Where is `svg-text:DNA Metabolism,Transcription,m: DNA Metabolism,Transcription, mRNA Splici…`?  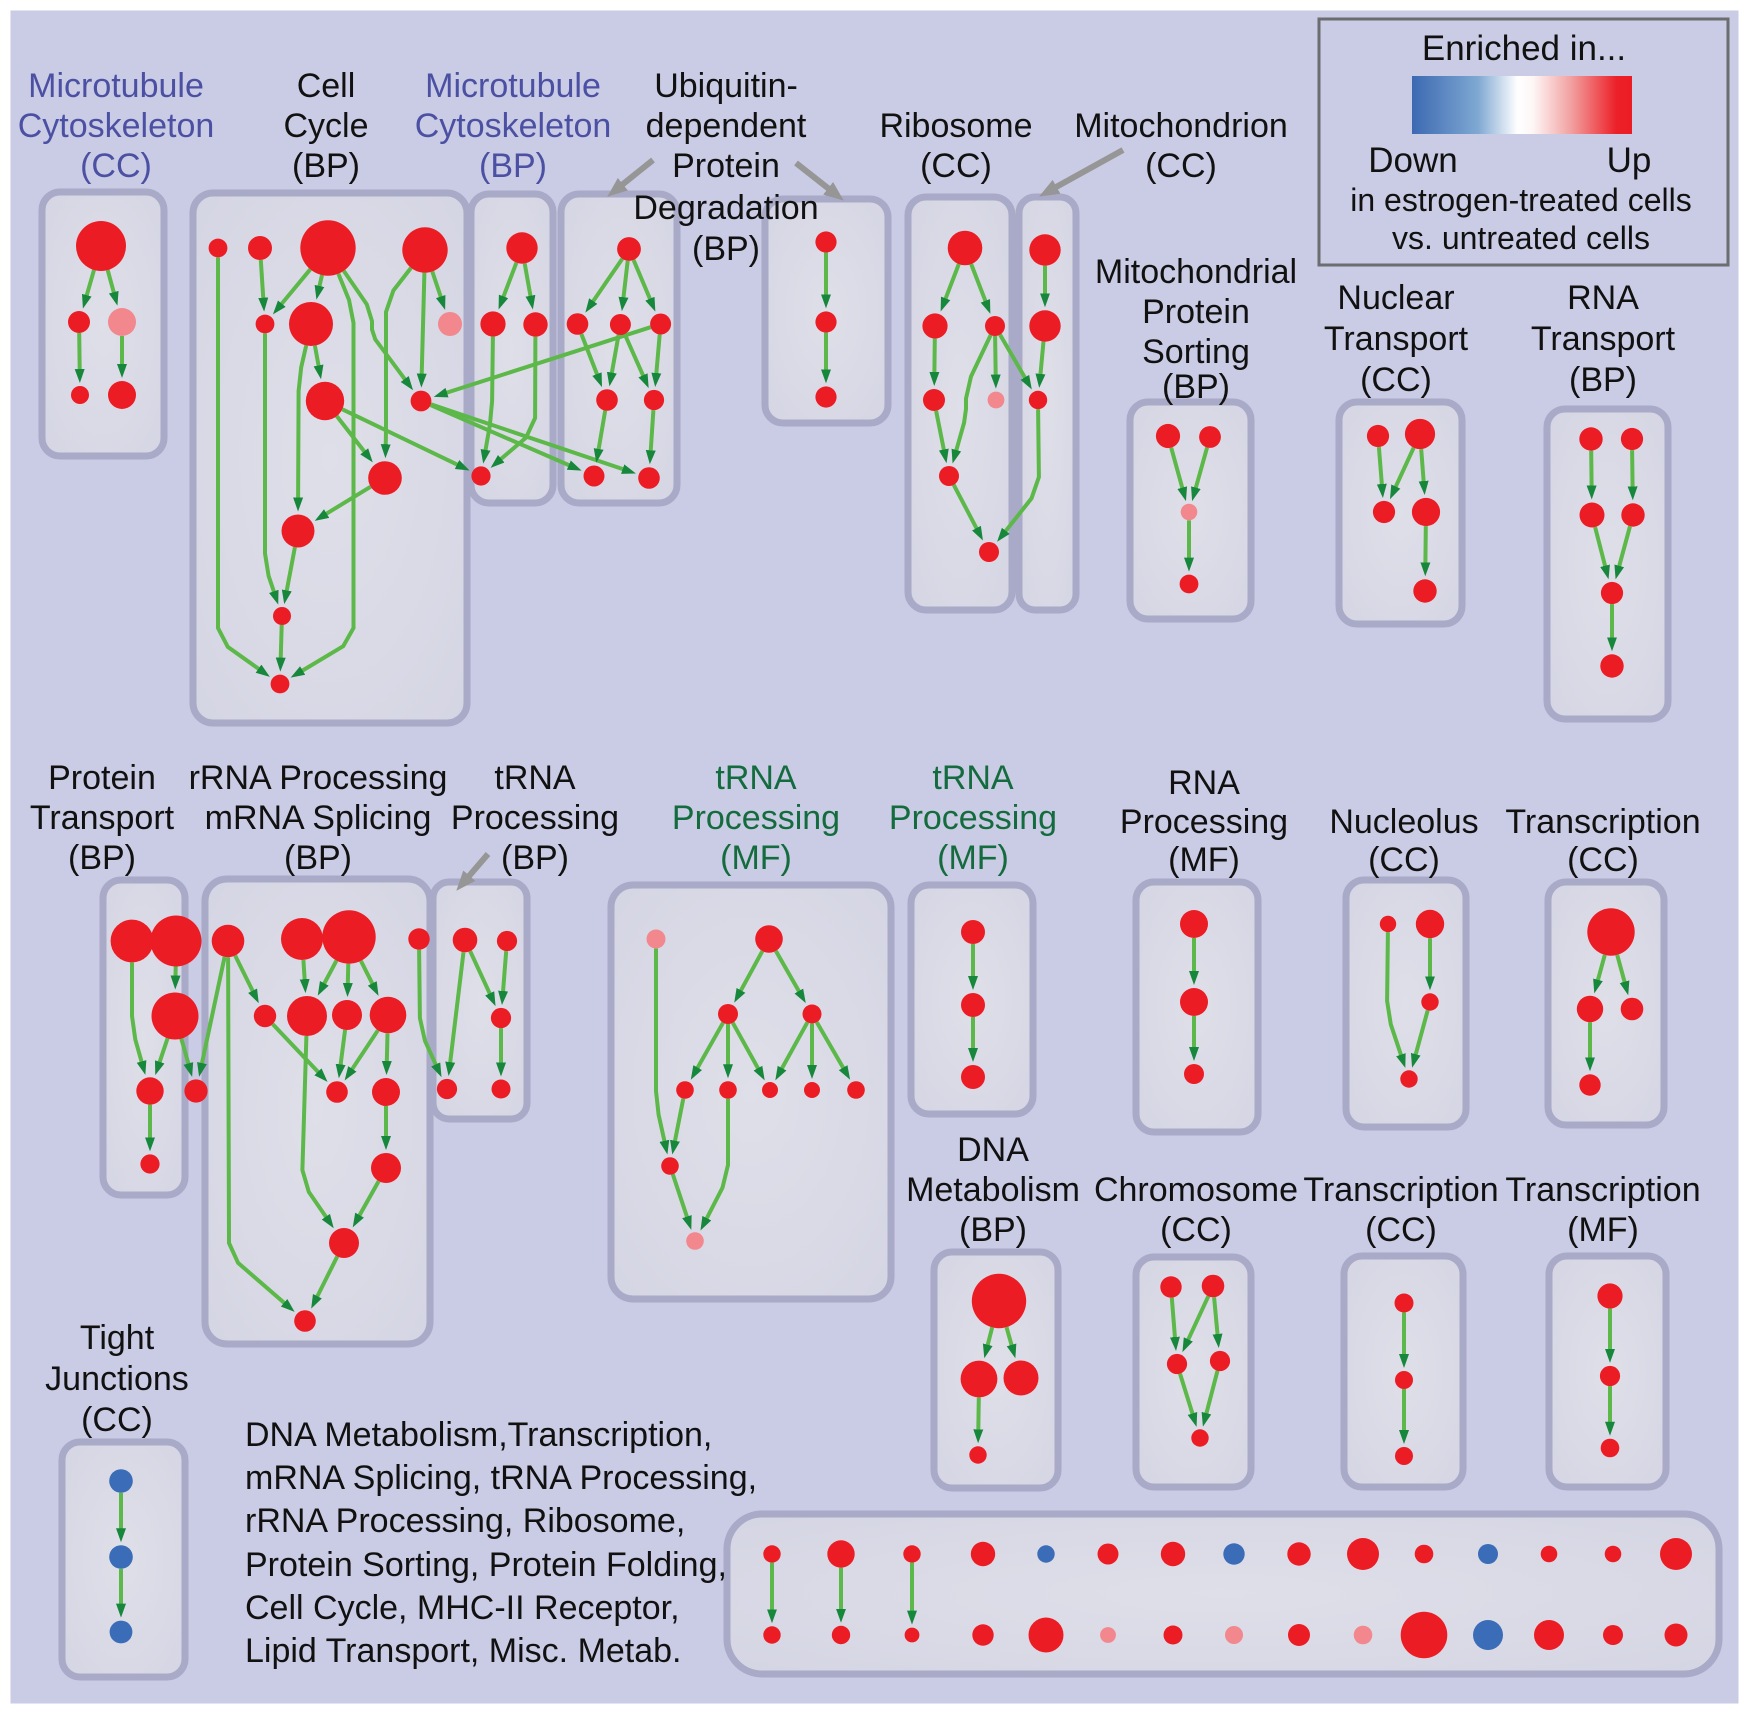
svg-text:DNA Metabolism,Transcription,m: DNA Metabolism,Transcription, mRNA Splici… is located at coordinates (501, 1543).